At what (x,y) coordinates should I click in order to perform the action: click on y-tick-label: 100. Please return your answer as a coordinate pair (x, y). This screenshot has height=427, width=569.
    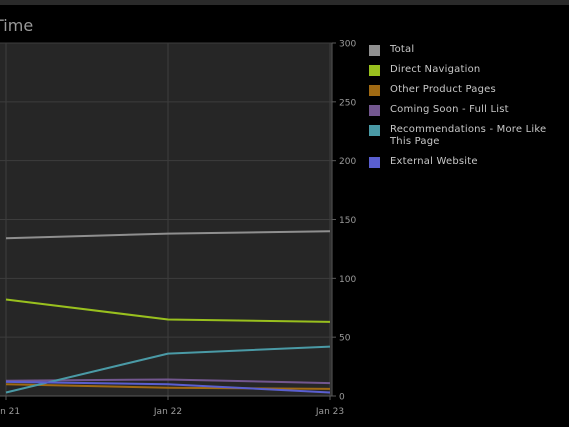
    Looking at the image, I should click on (347, 280).